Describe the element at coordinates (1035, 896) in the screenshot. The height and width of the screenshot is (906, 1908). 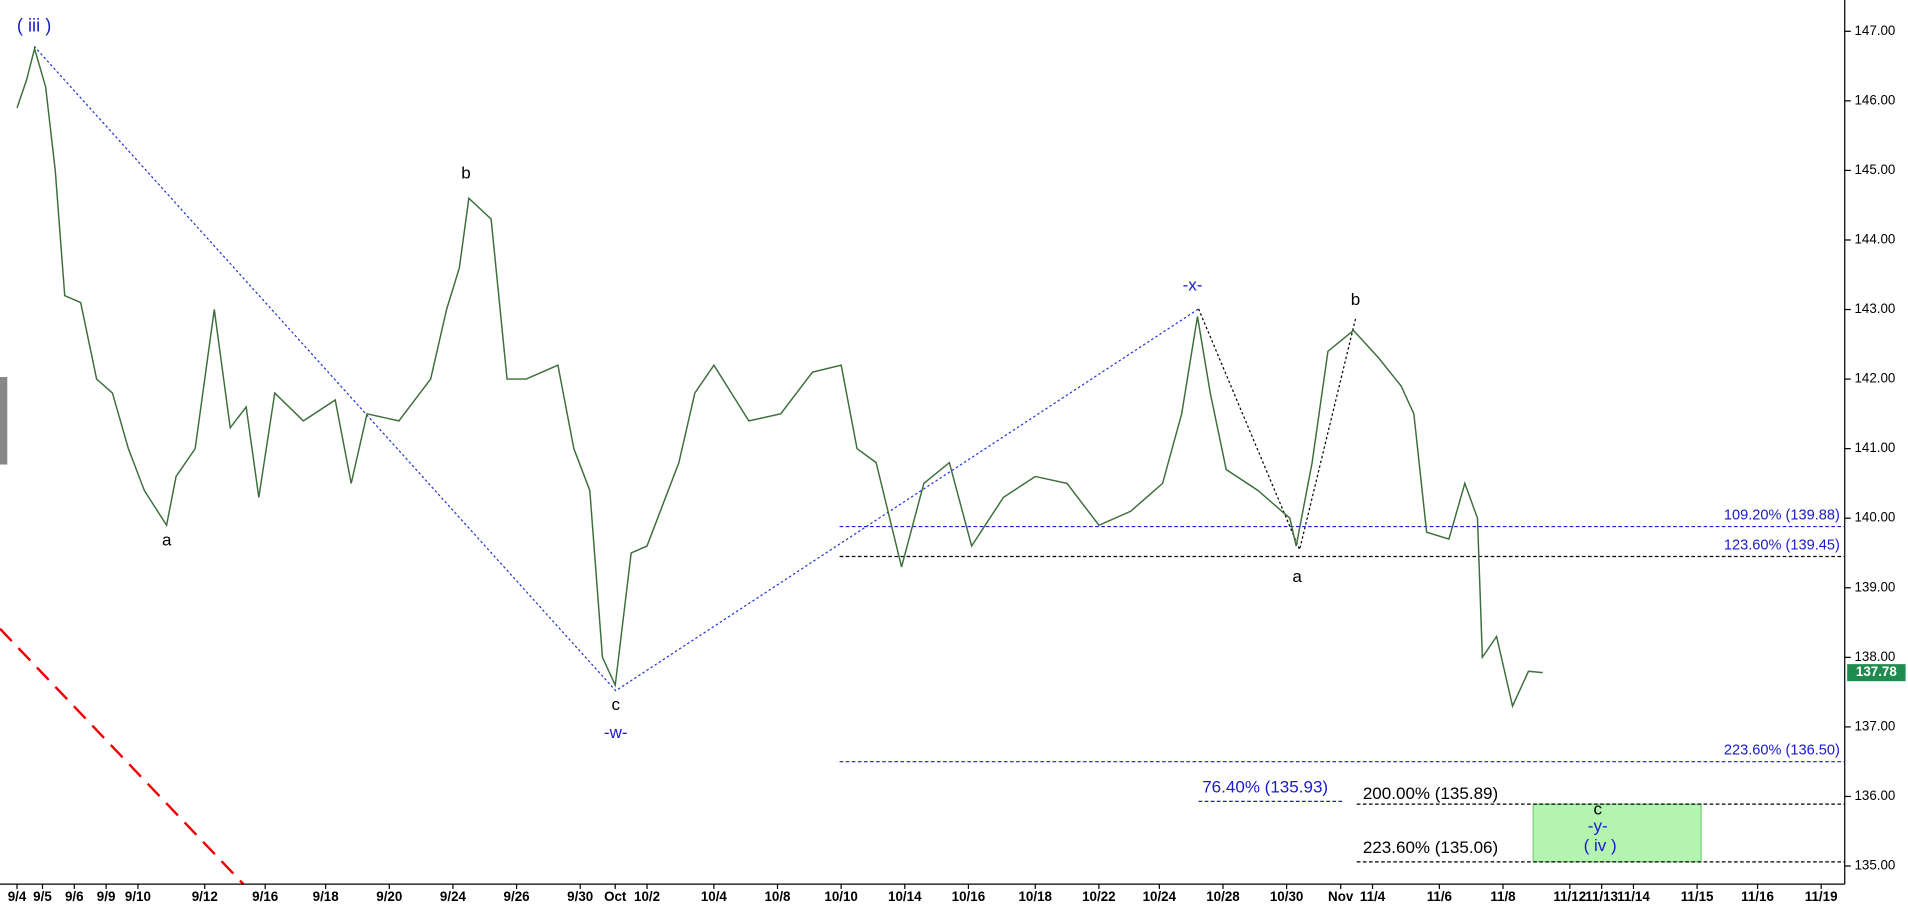
I see `x-tick-label: 10/18` at that location.